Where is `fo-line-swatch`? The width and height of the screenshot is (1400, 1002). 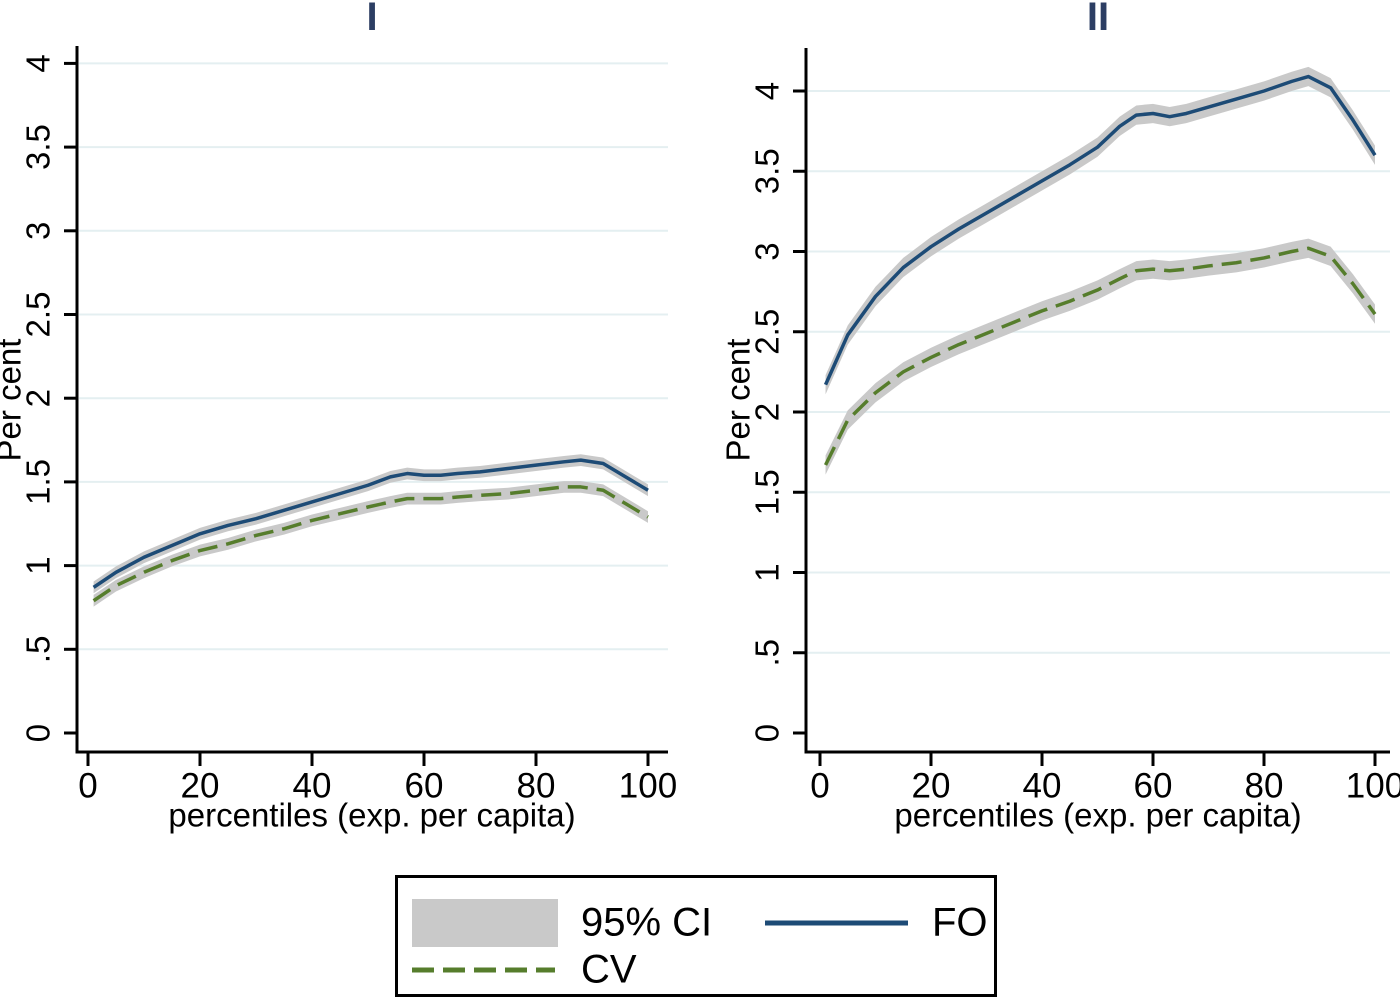 fo-line-swatch is located at coordinates (836, 923).